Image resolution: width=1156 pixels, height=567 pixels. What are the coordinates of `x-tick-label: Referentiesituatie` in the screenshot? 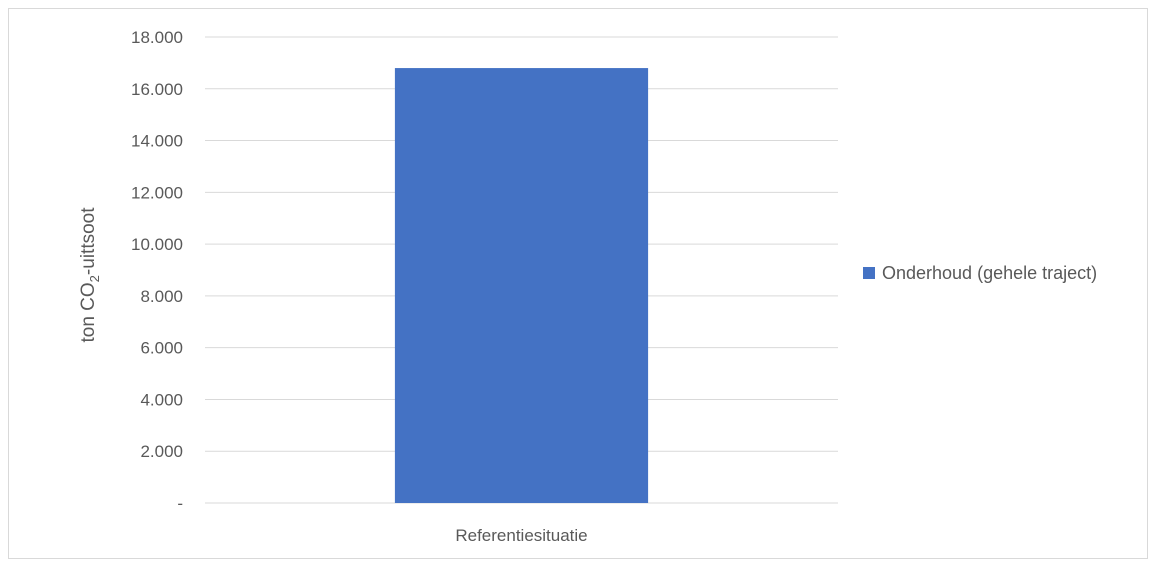 It's located at (521, 535).